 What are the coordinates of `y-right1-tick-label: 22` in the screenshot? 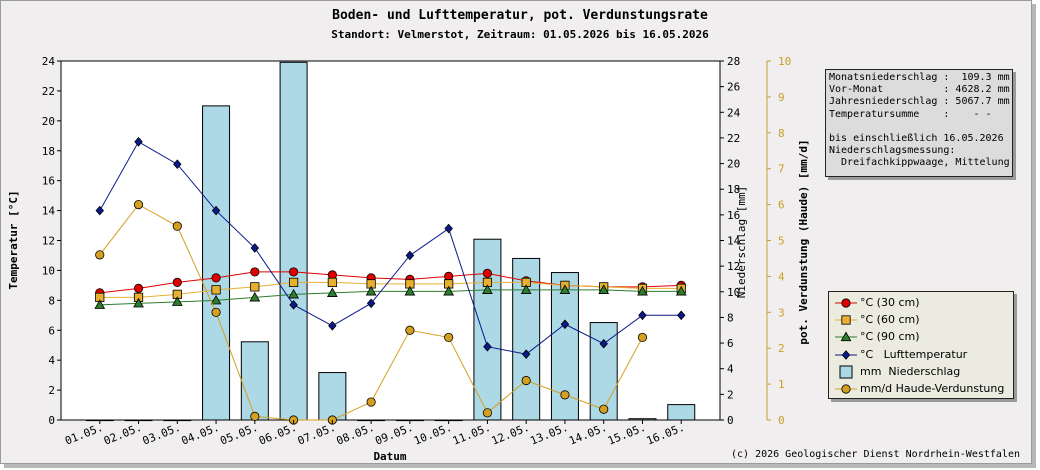 It's located at (733, 138).